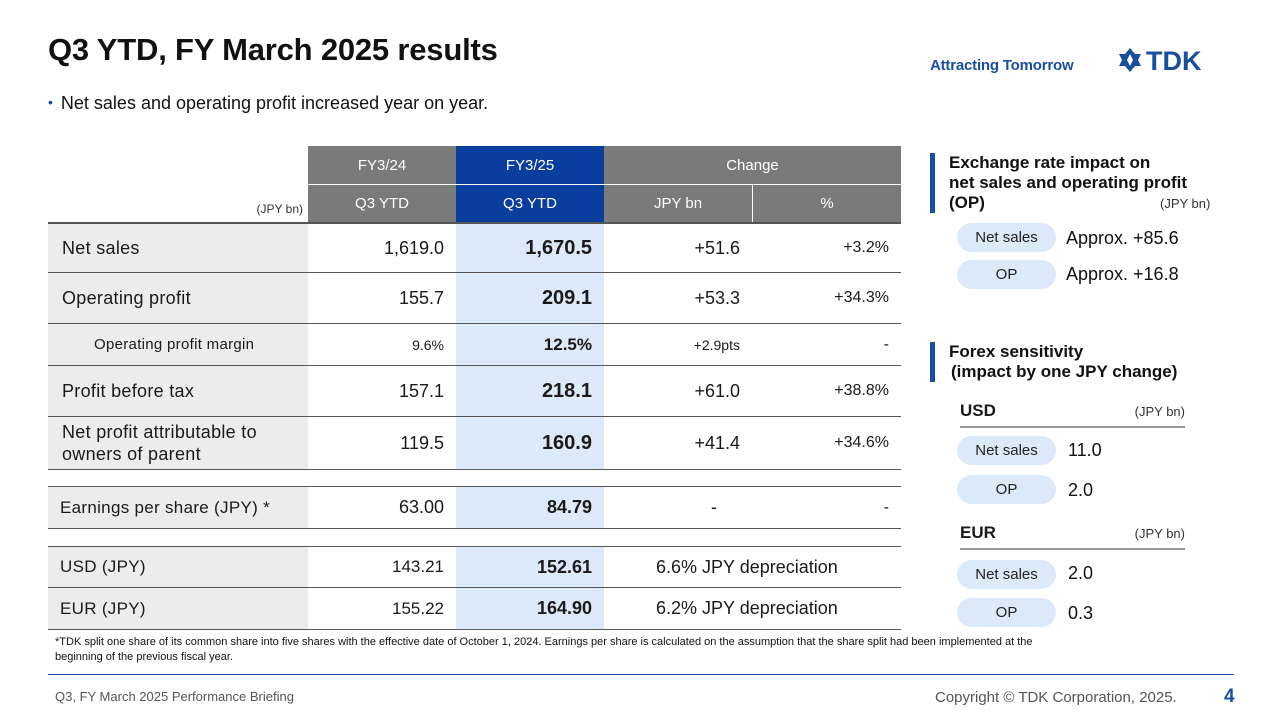  What do you see at coordinates (678, 203) in the screenshot?
I see `subheader-jpy-bn: JPY bn` at bounding box center [678, 203].